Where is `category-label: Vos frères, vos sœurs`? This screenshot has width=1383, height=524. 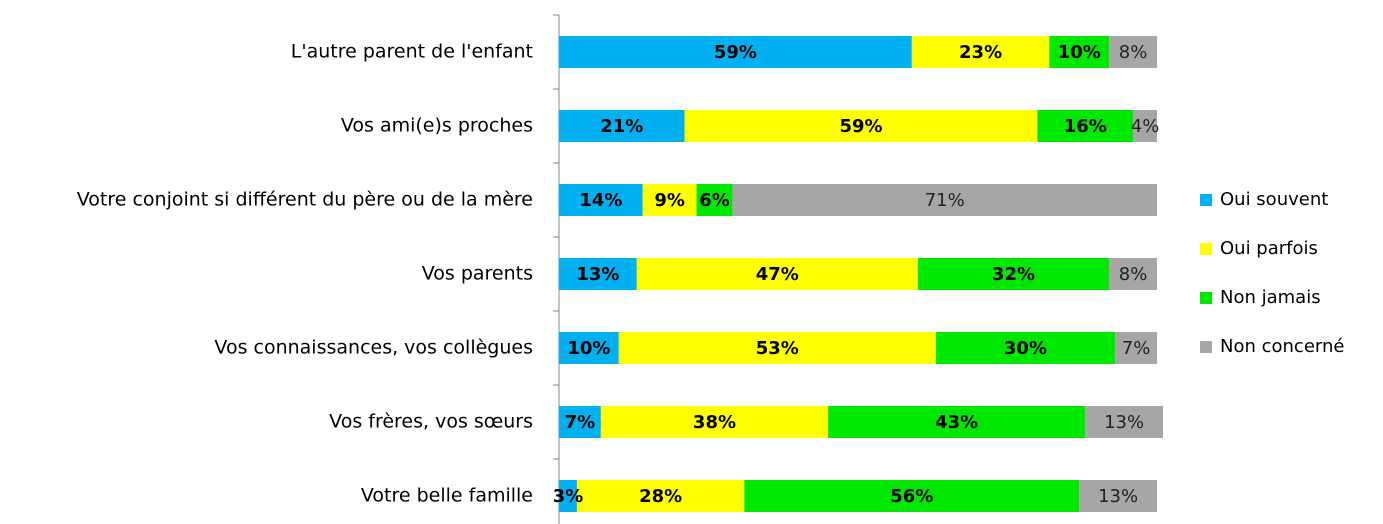
category-label: Vos frères, vos sœurs is located at coordinates (431, 422).